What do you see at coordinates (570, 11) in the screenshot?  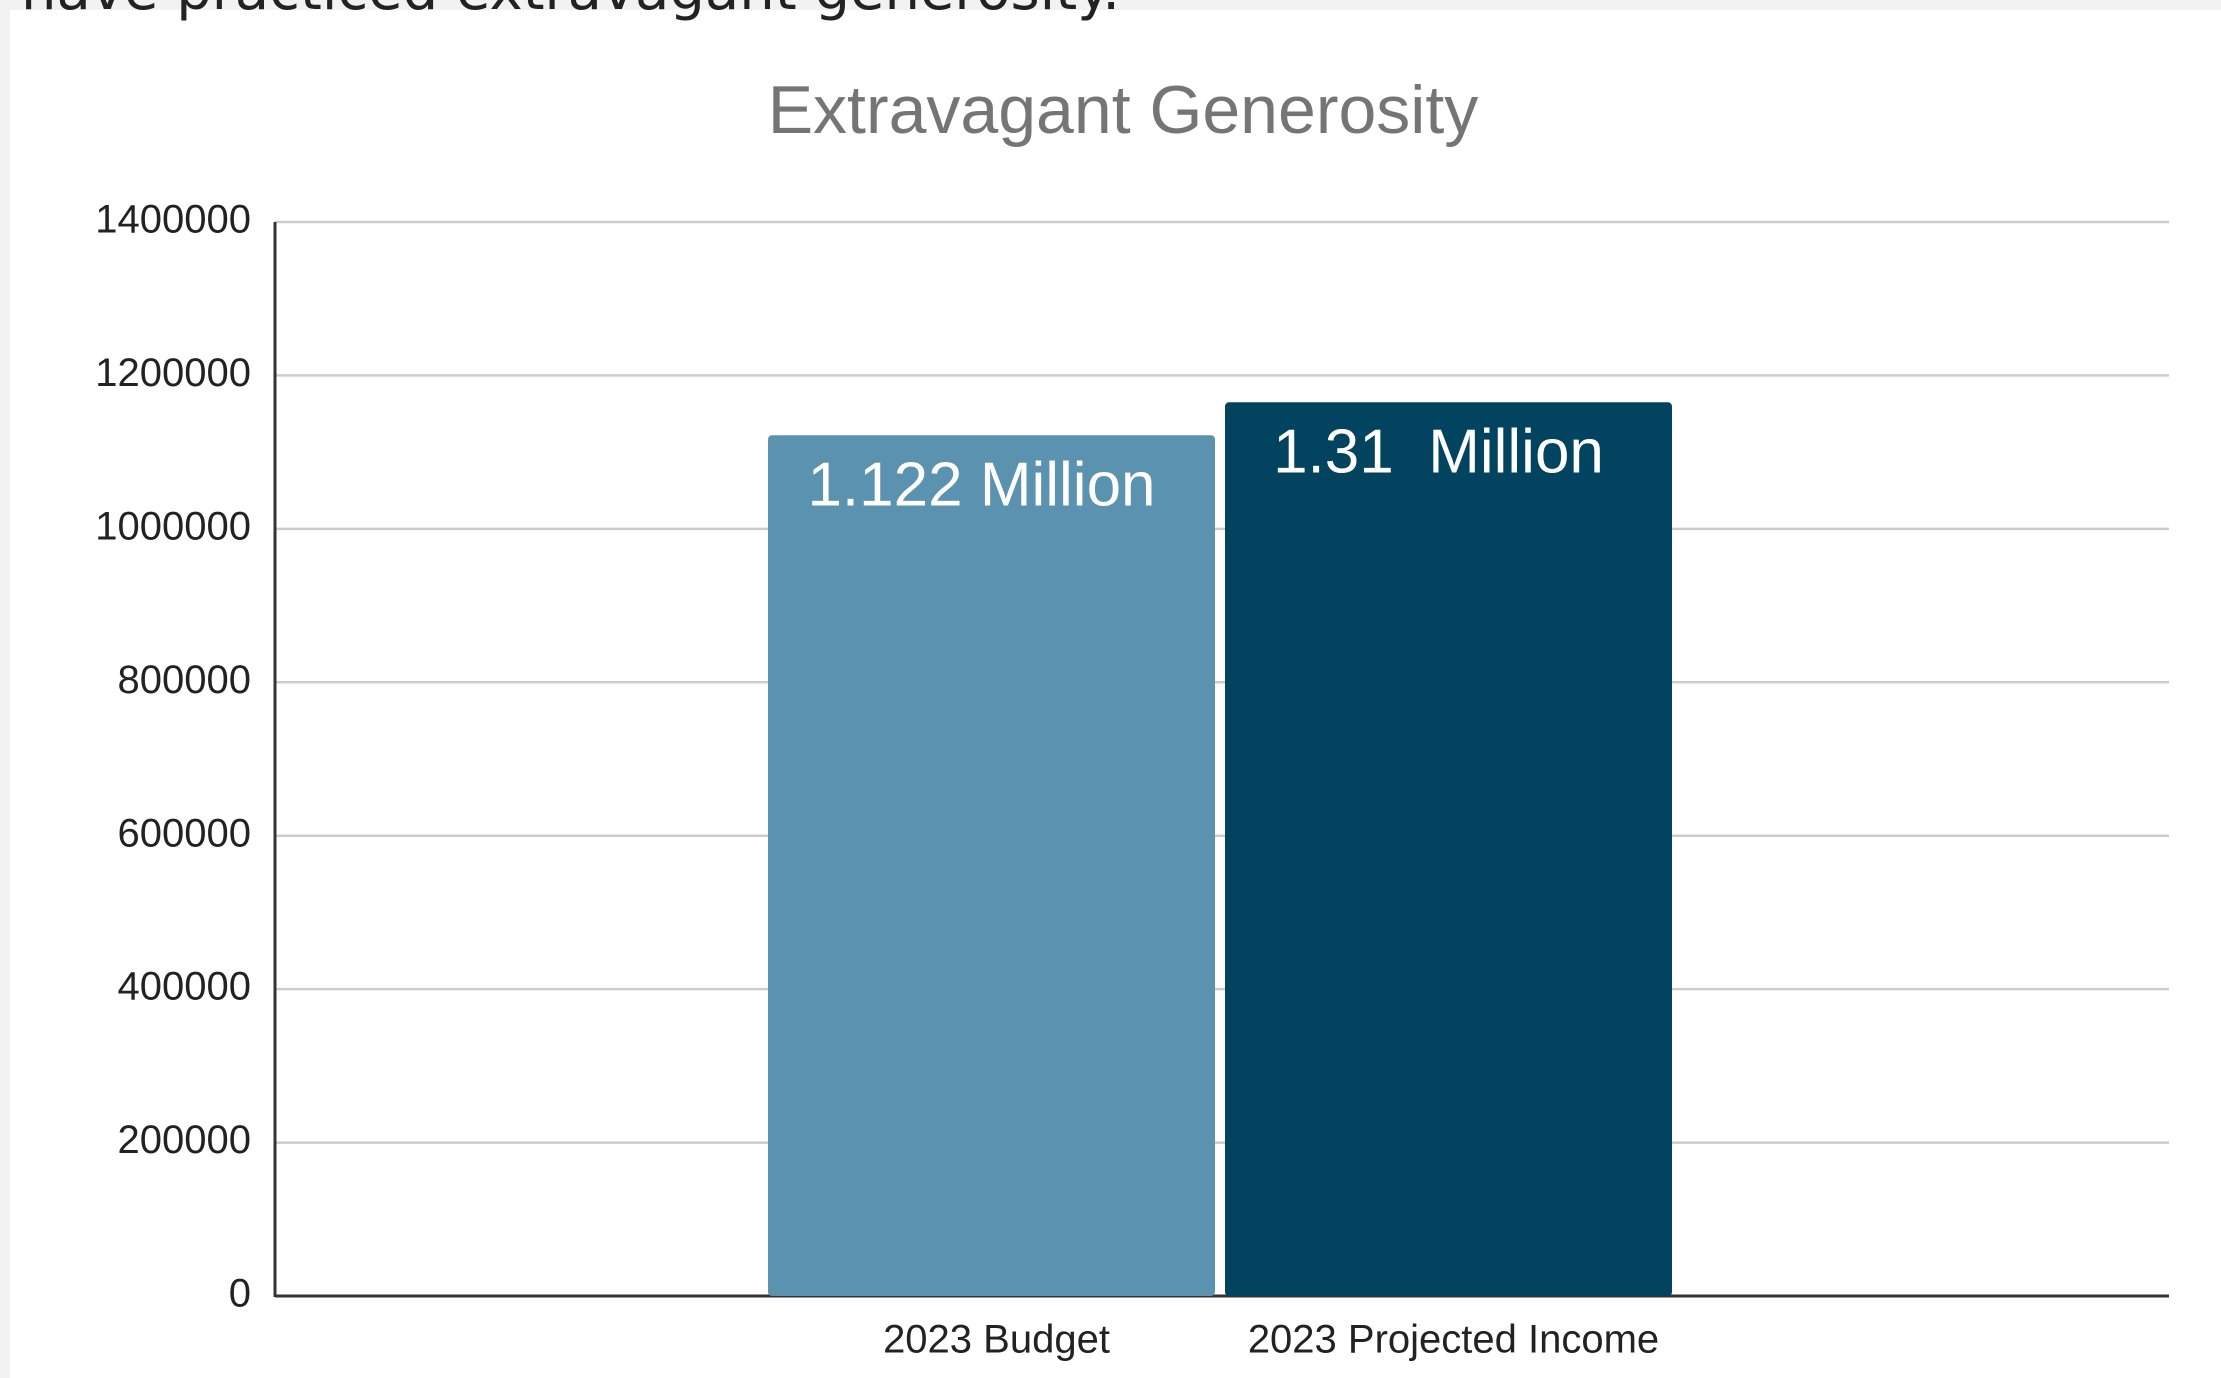 I see `intro-text: have practiced extravagant generosity.` at bounding box center [570, 11].